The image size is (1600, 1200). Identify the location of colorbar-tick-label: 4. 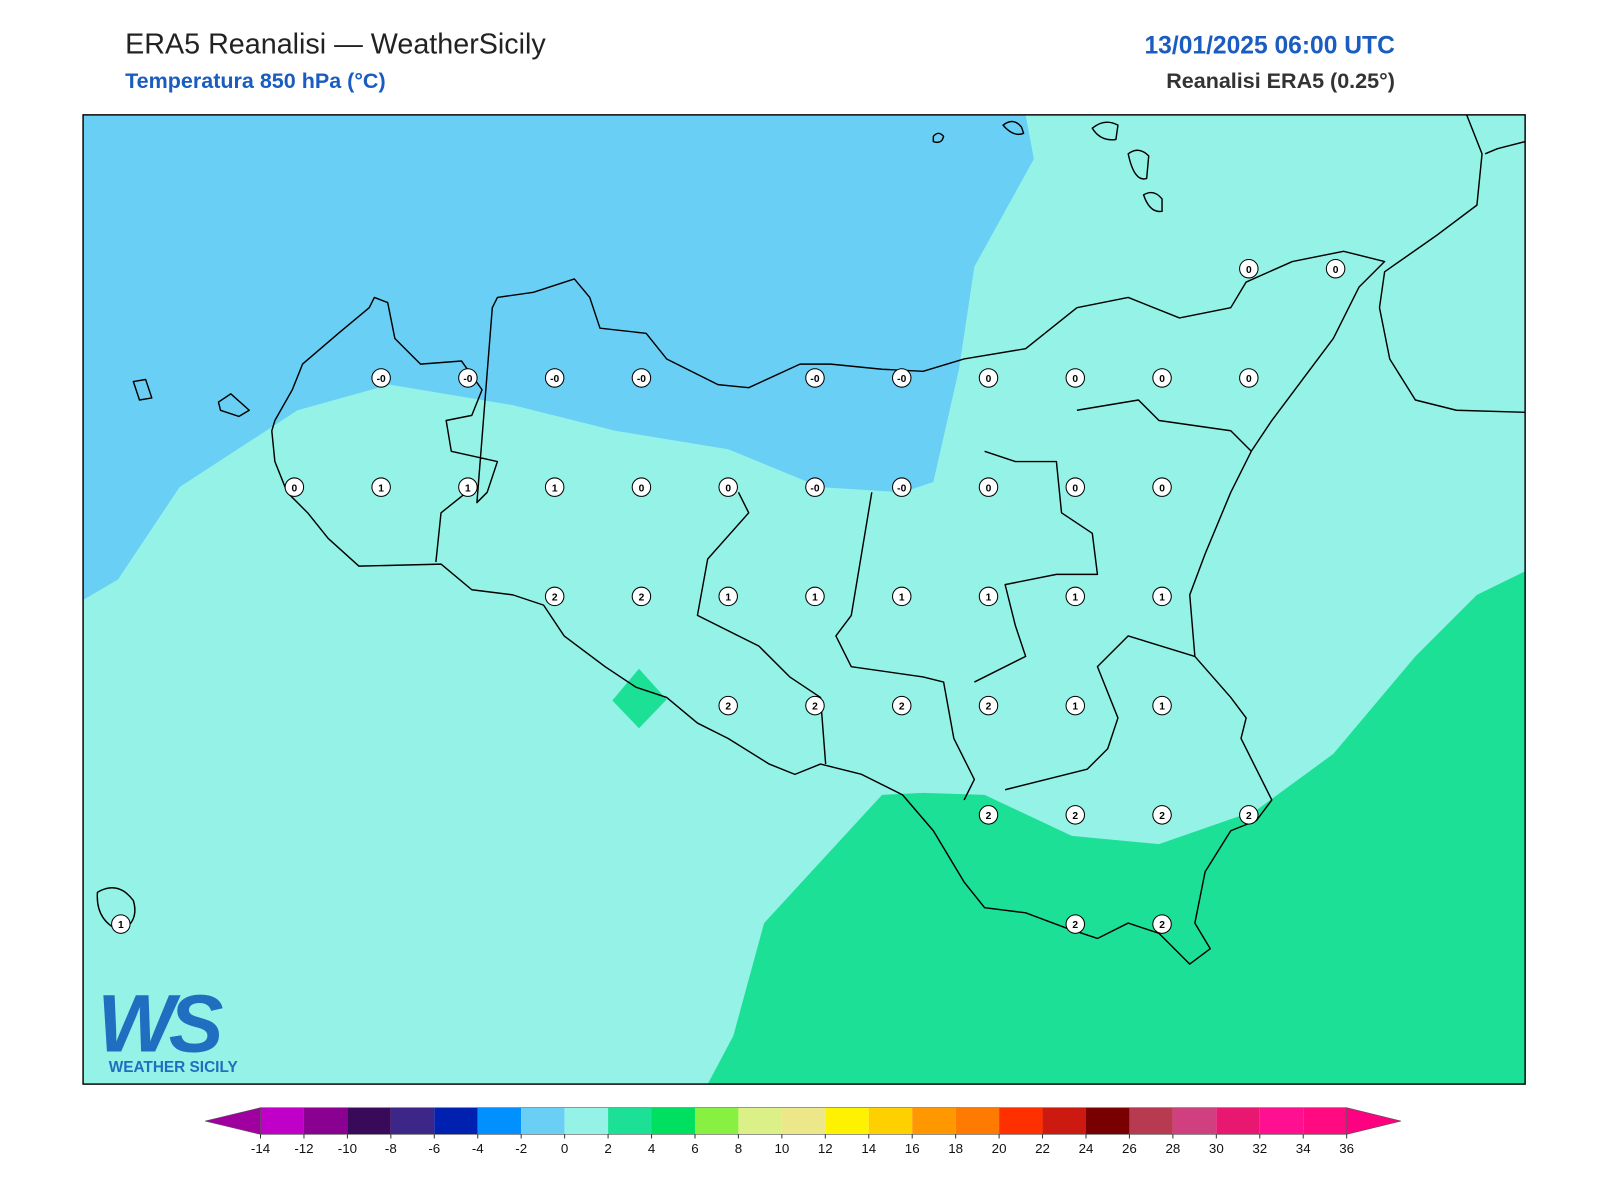
(652, 1148).